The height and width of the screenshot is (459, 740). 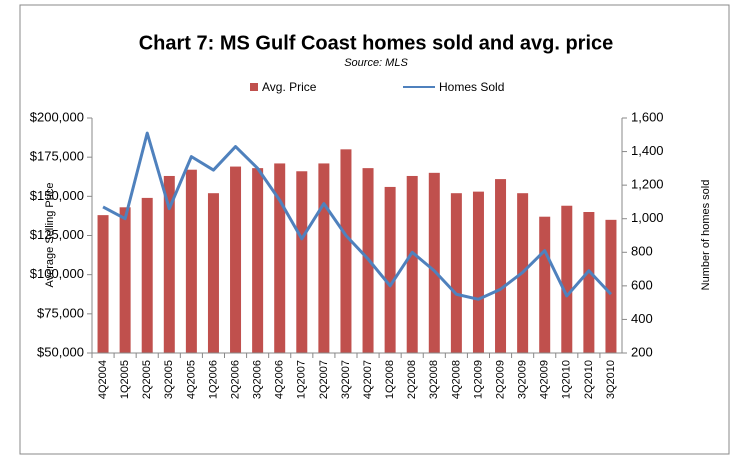 I want to click on y-tick-label: $200,000, so click(x=57, y=116).